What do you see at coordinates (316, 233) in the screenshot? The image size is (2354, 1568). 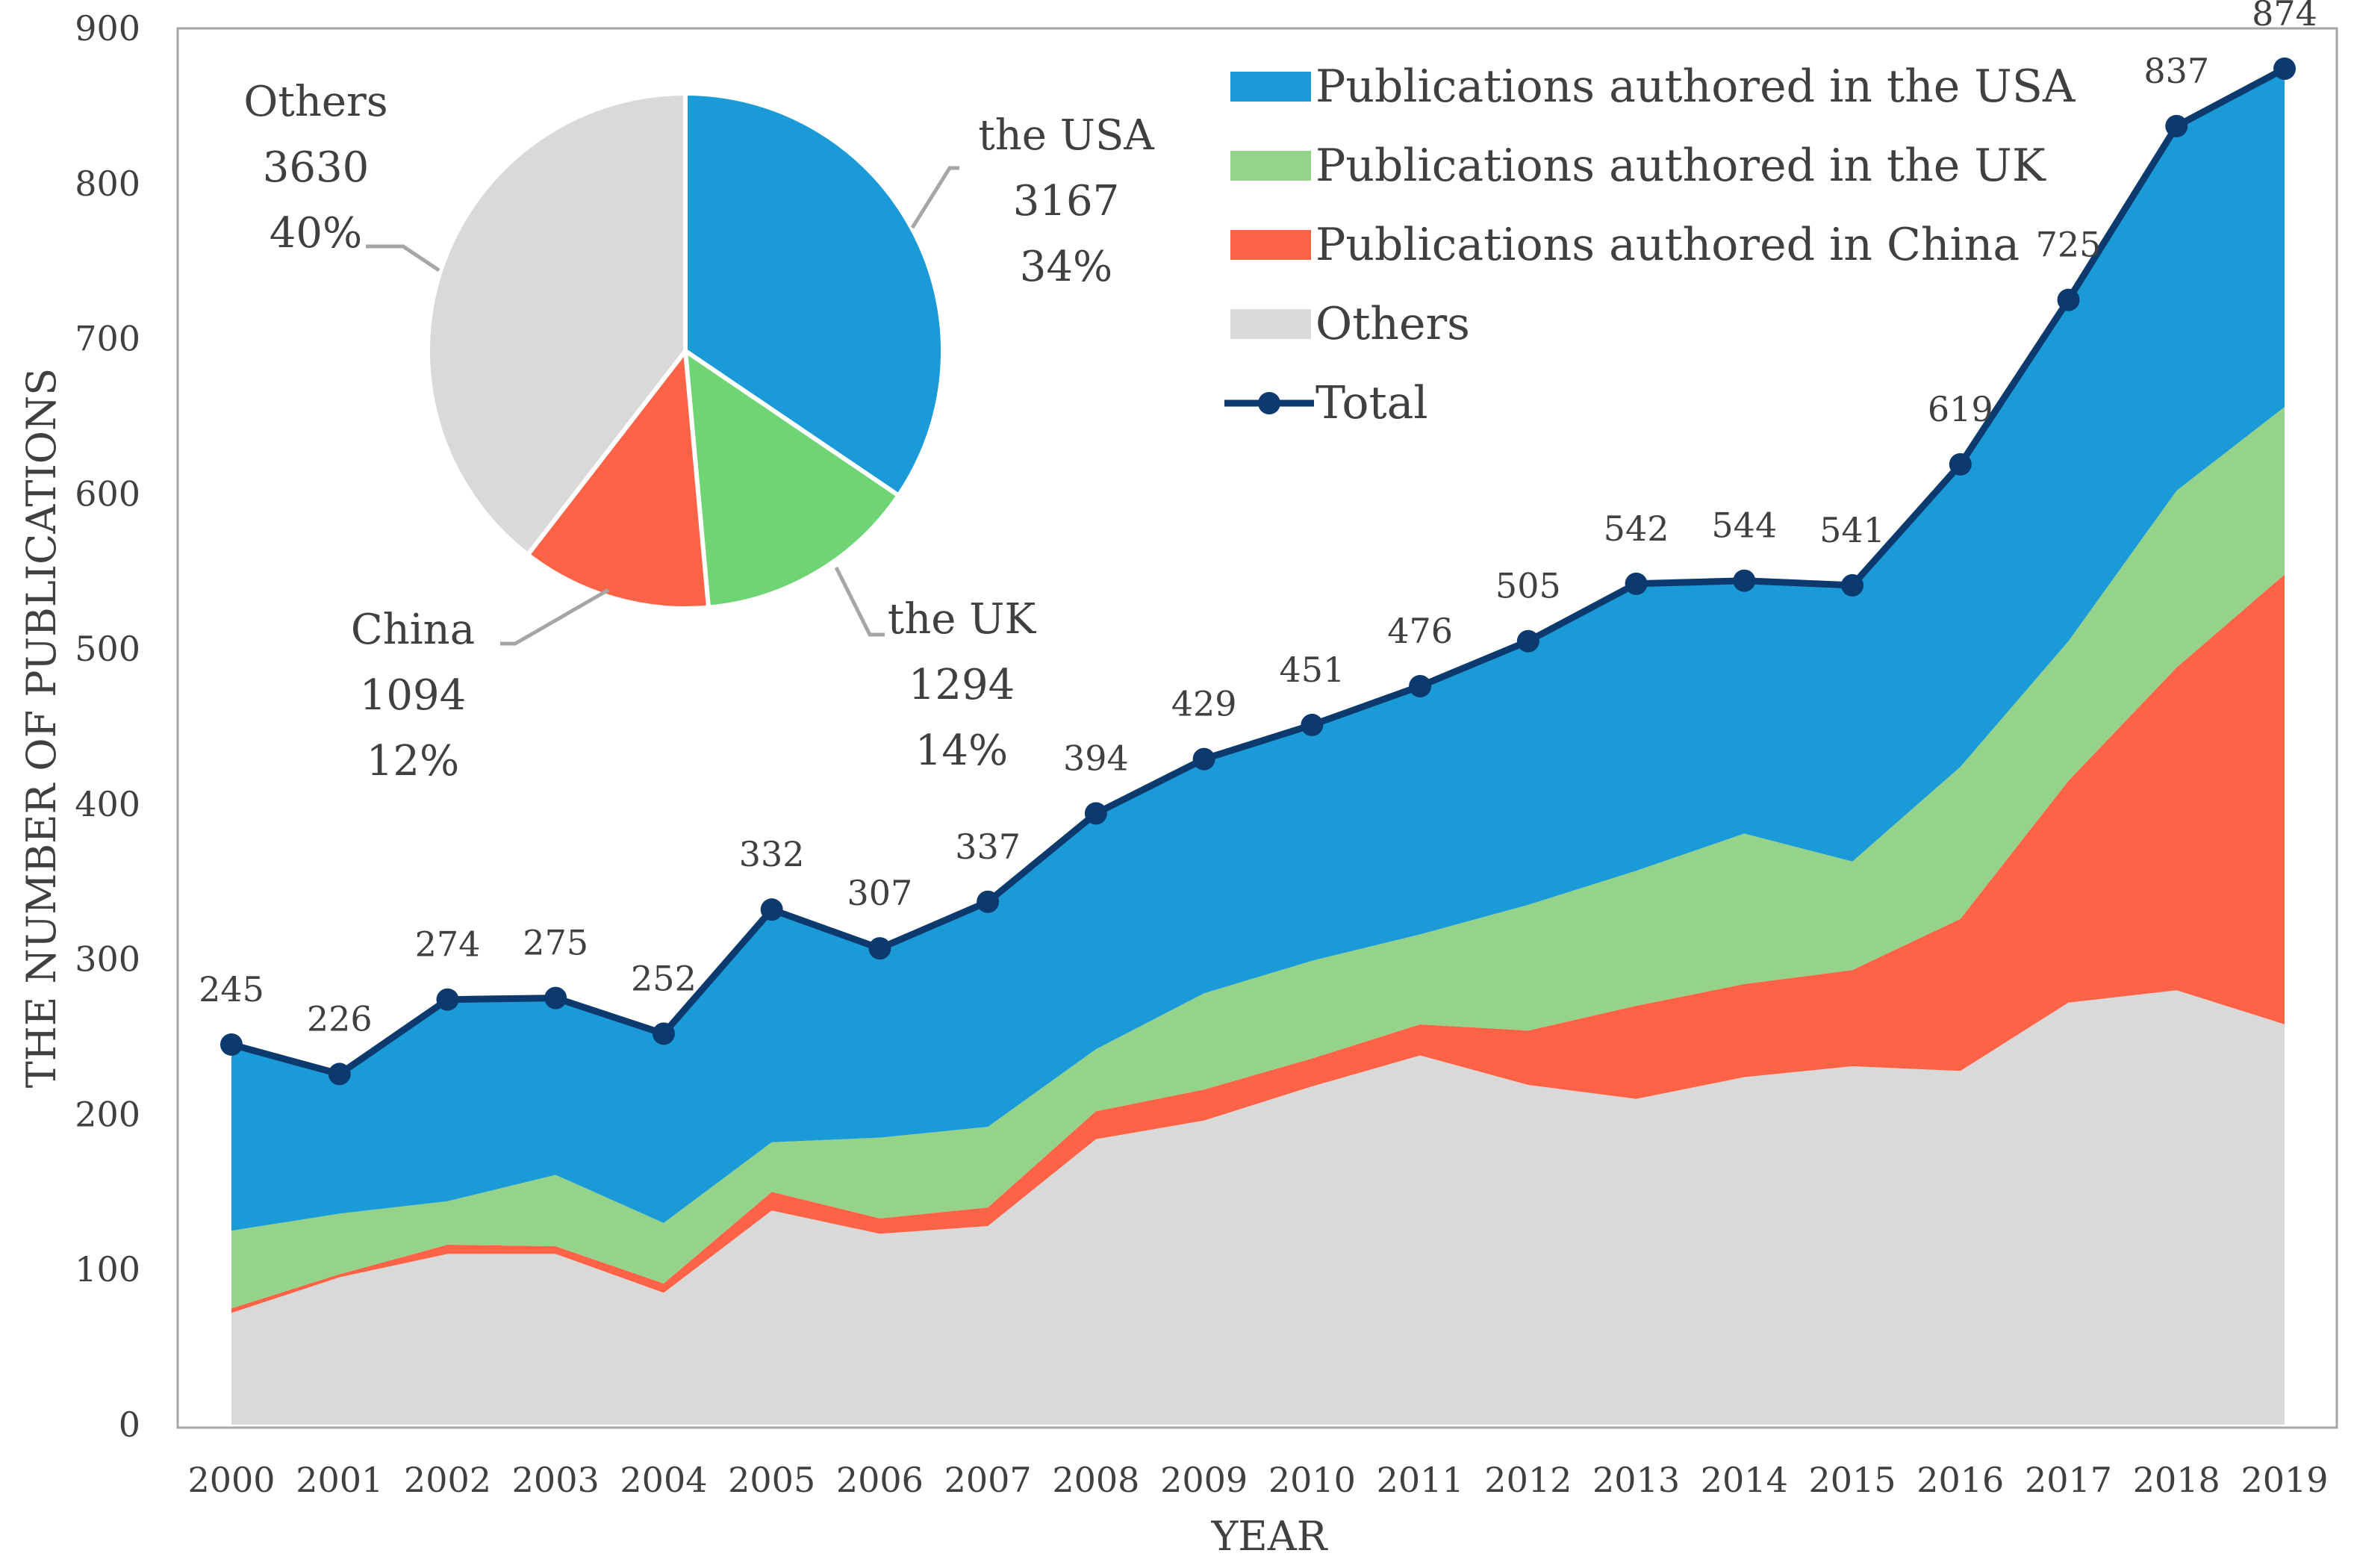 I see `pie-label-percent: 40%` at bounding box center [316, 233].